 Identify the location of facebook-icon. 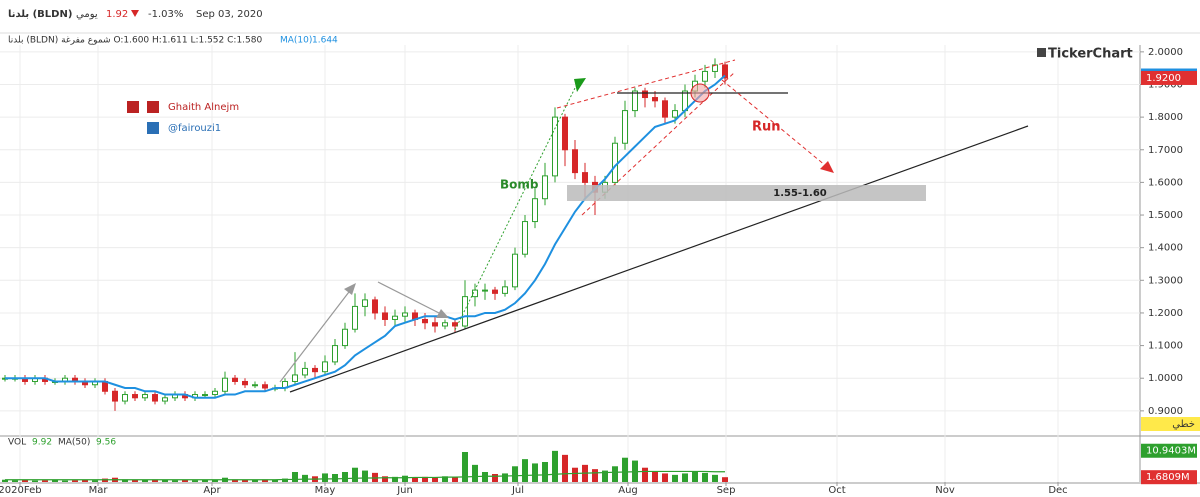
(133, 107).